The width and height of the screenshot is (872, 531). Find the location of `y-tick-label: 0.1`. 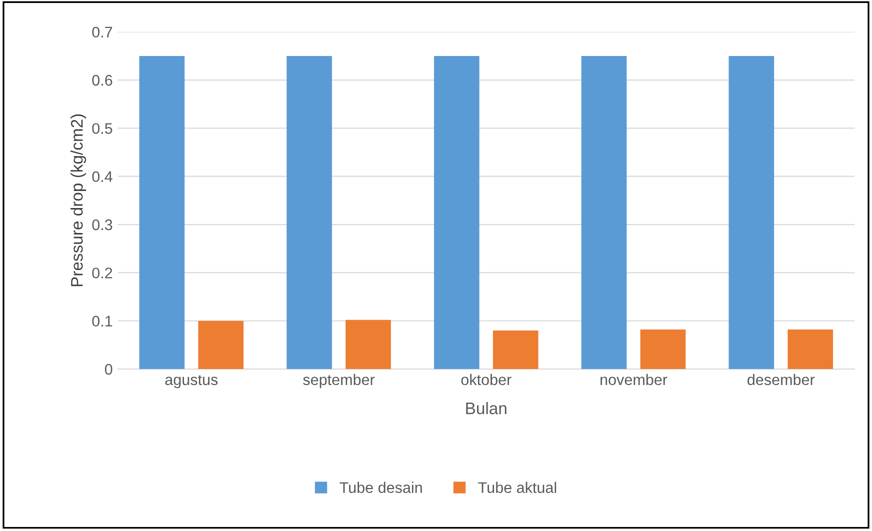

y-tick-label: 0.1 is located at coordinates (102, 321).